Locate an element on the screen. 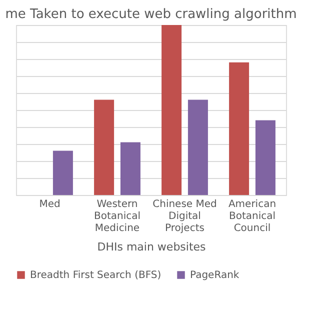  x-tick-label: Chinese Med Digital Projects is located at coordinates (184, 216).